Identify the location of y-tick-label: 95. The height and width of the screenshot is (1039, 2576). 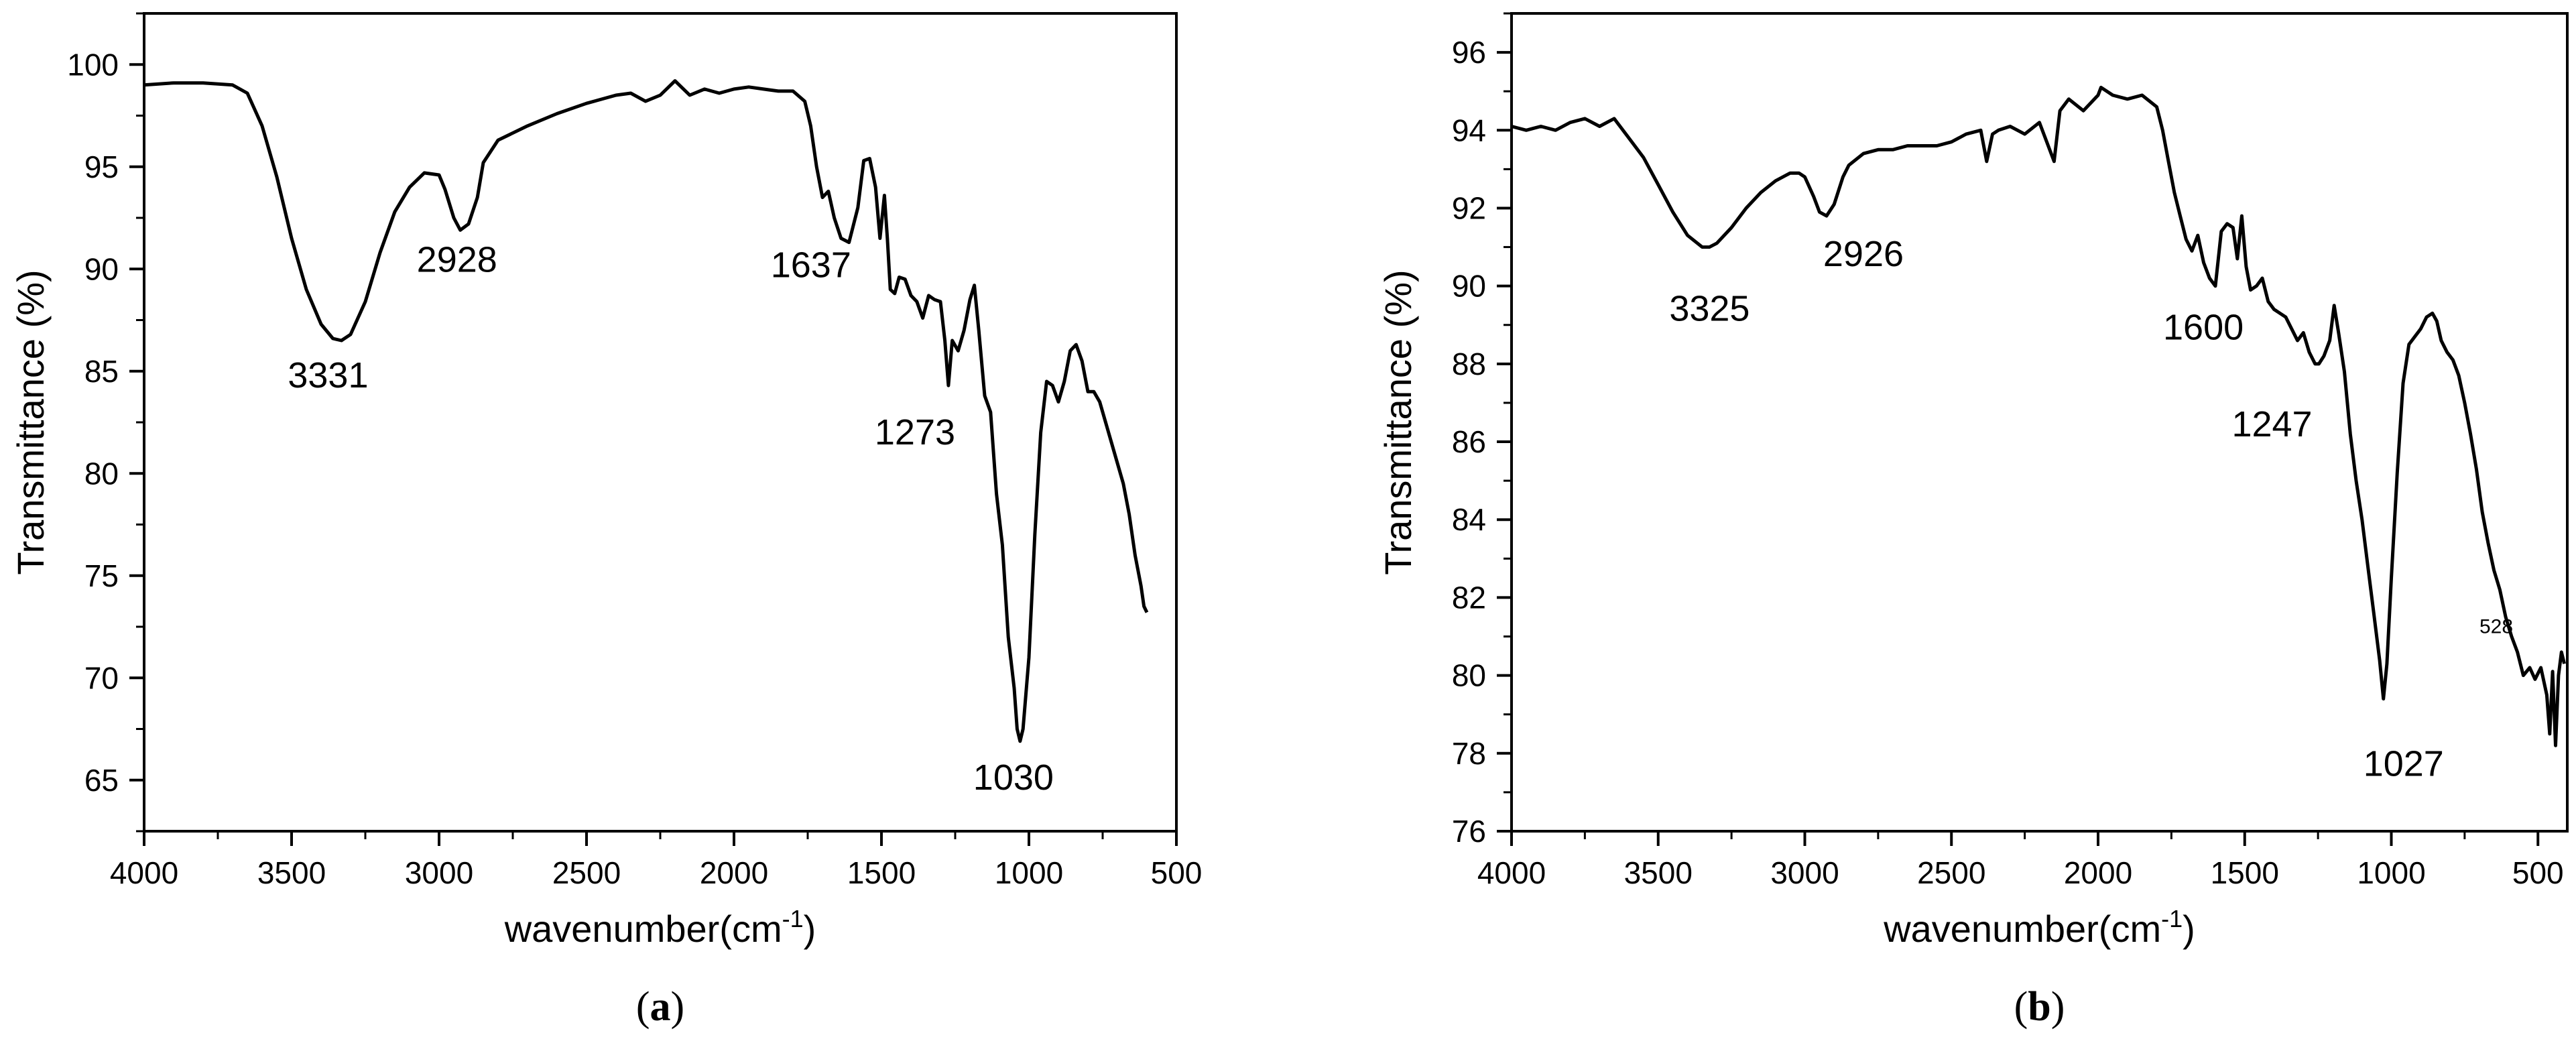
(102, 166).